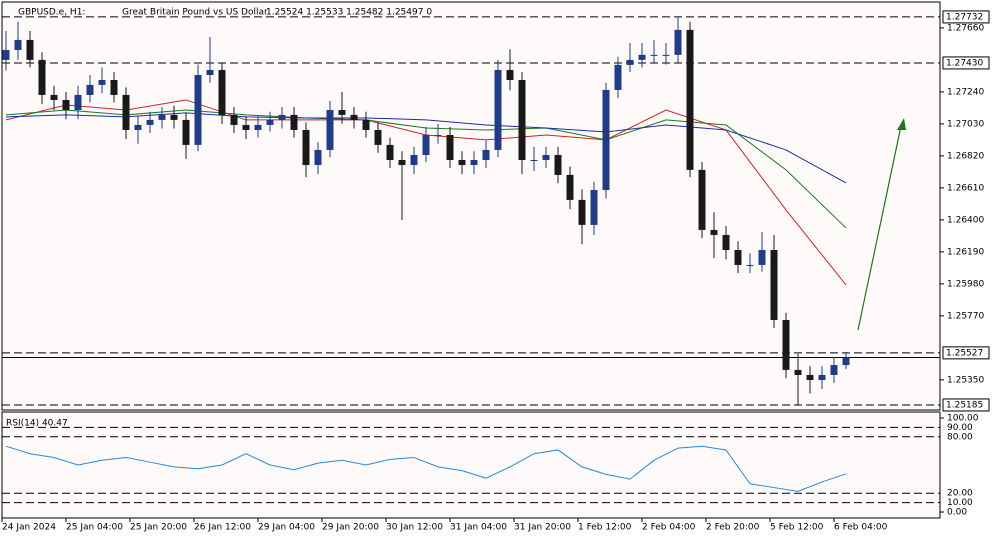  What do you see at coordinates (286, 528) in the screenshot?
I see `x-tick-label: 29 Jan 04:00` at bounding box center [286, 528].